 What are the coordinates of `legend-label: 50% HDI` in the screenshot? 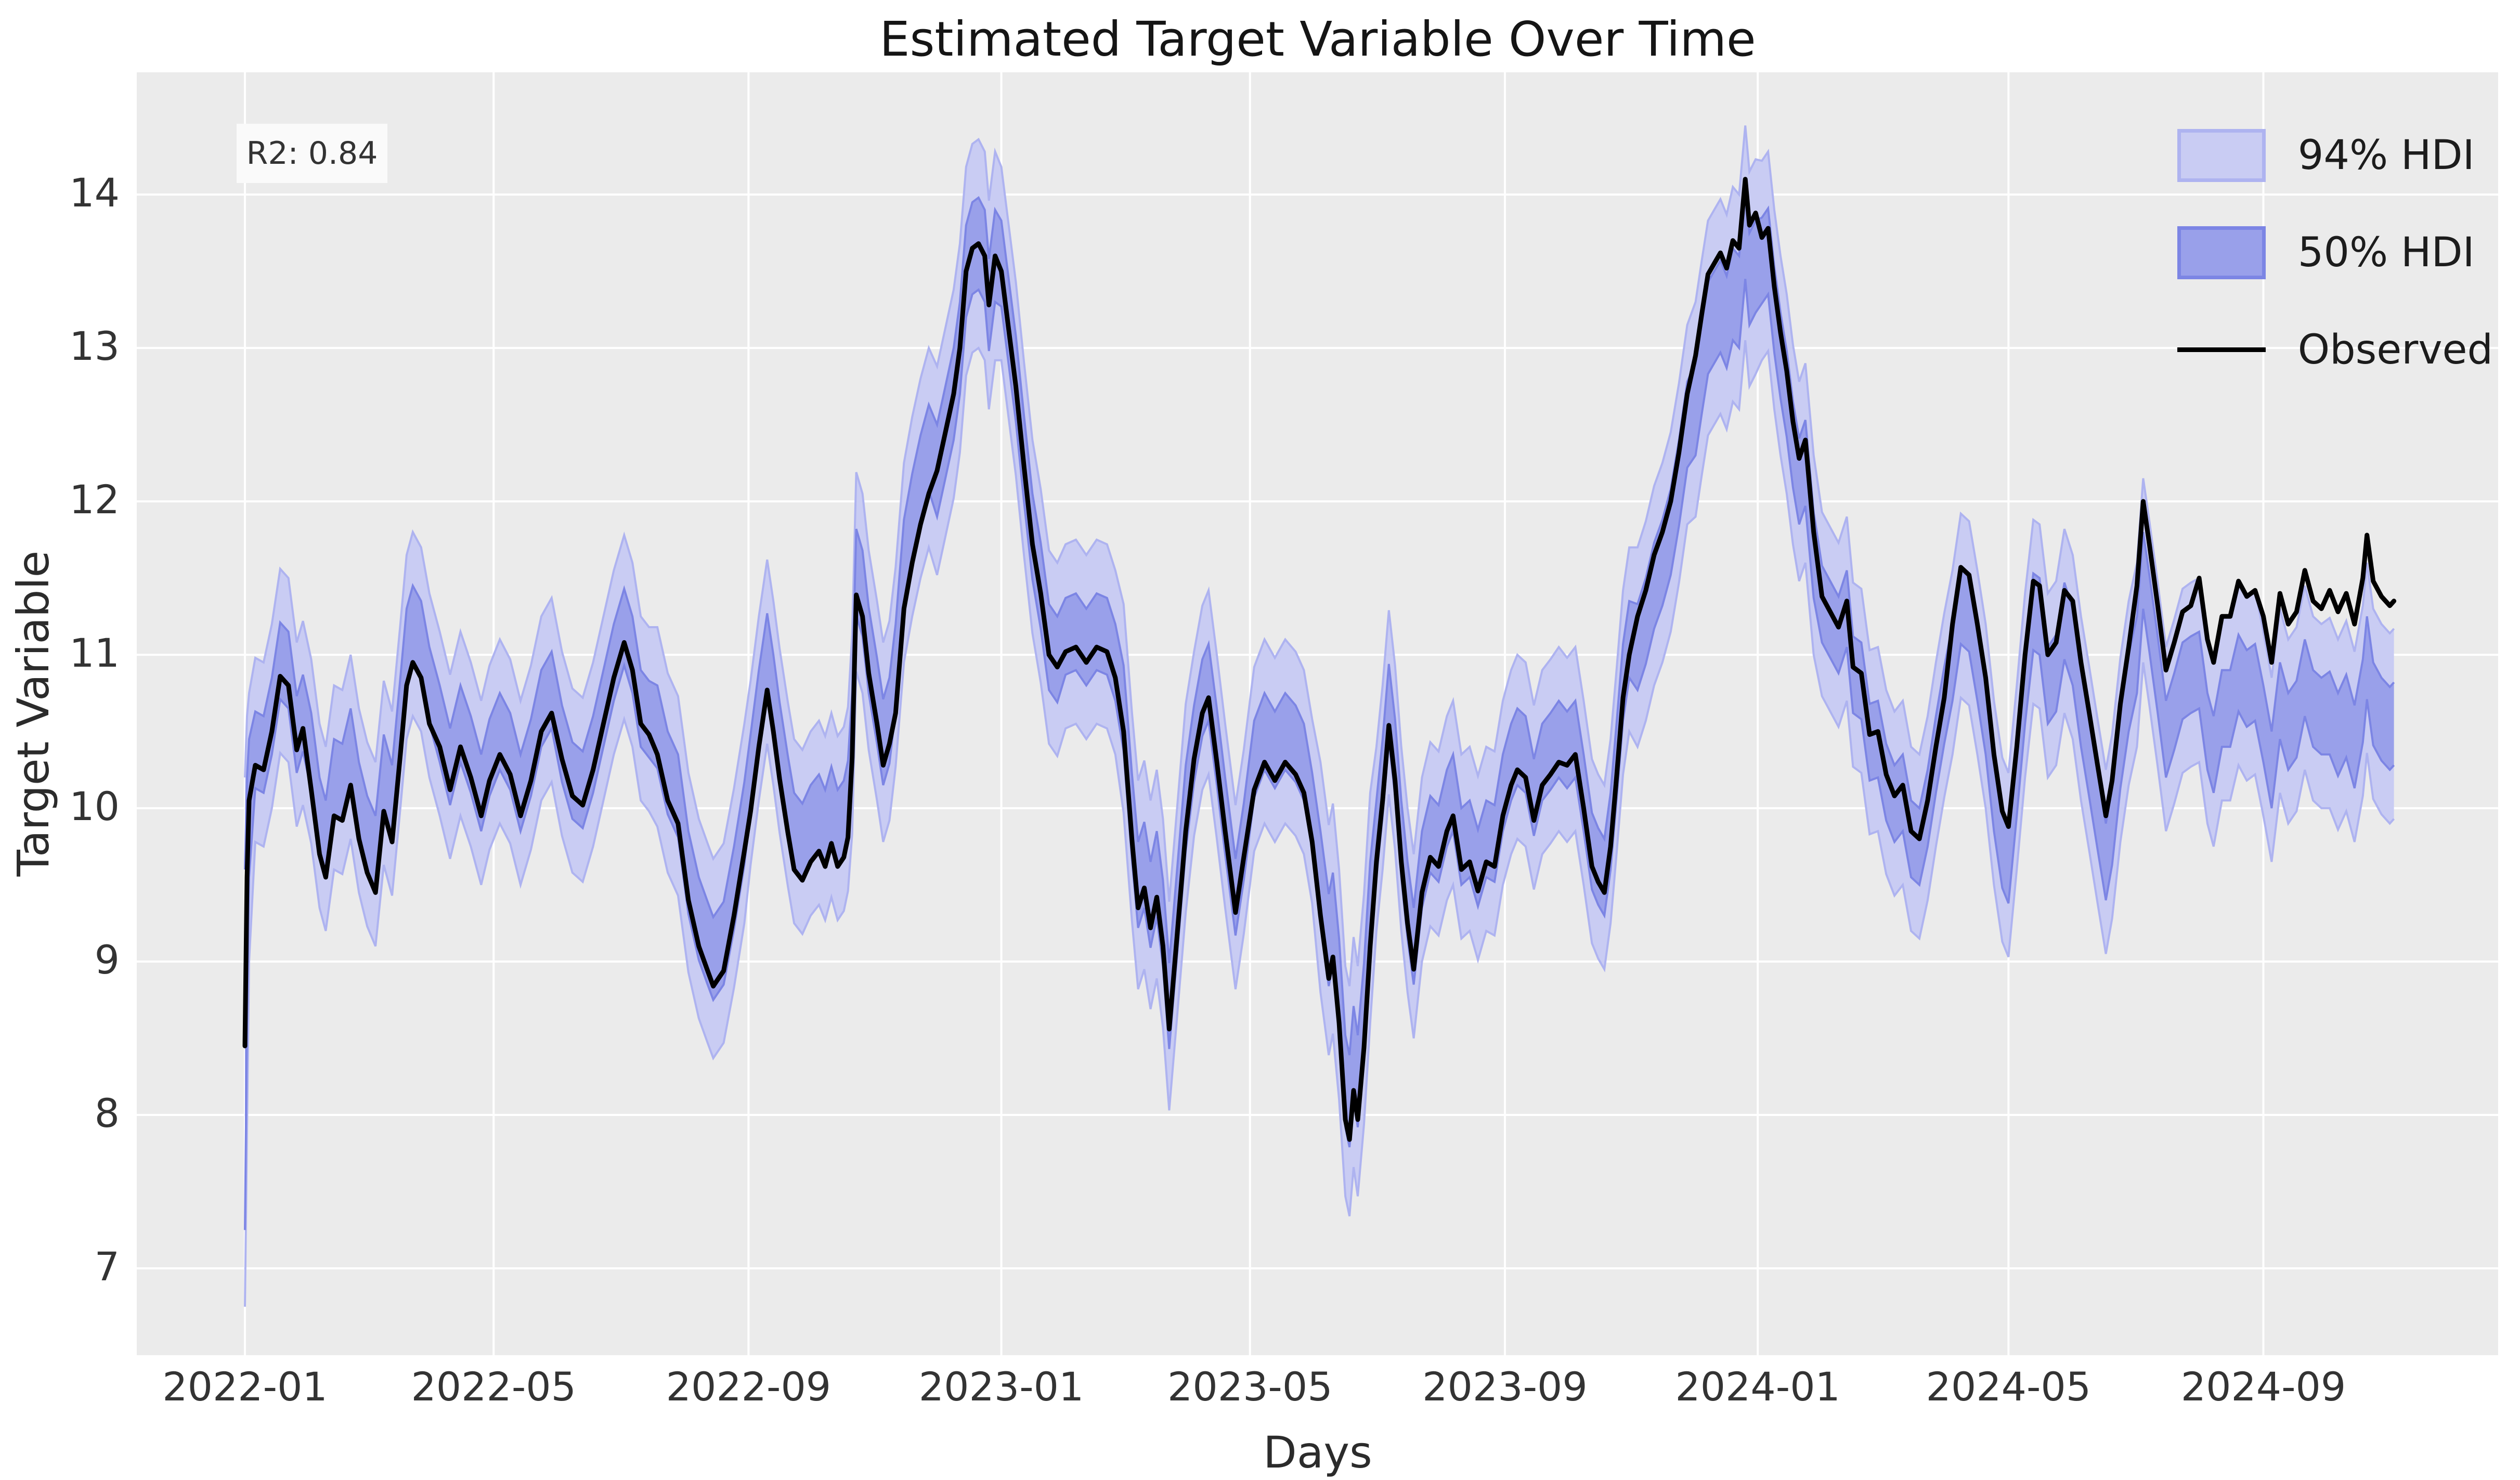 It's located at (2386, 252).